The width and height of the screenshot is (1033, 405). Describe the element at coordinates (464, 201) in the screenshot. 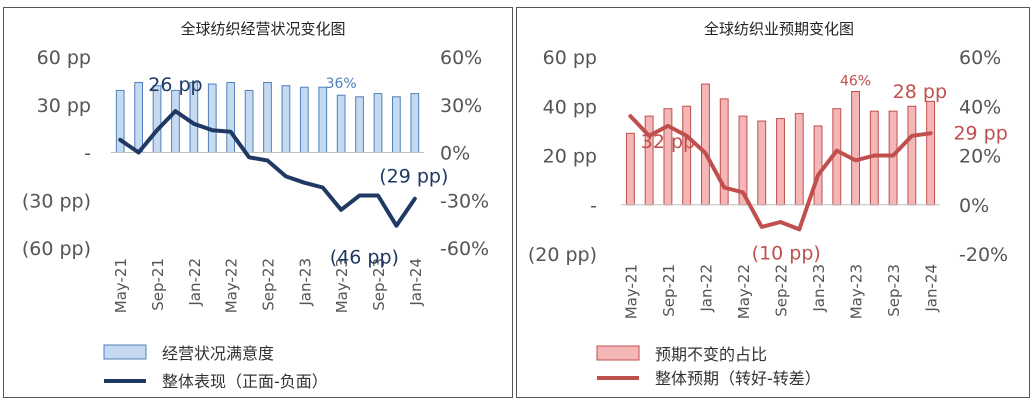

I see `right-axis-tick-label: -30%` at that location.